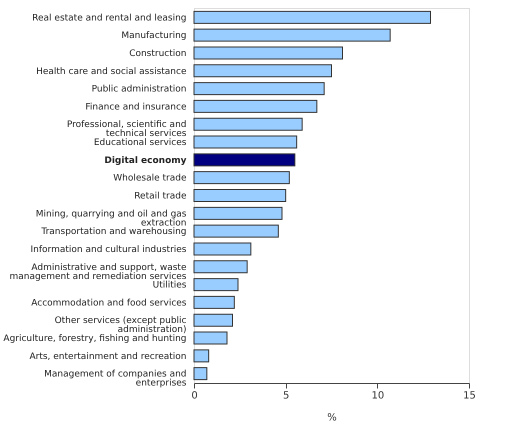 The height and width of the screenshot is (433, 510). I want to click on y-tick-label: Digital economy, so click(145, 161).